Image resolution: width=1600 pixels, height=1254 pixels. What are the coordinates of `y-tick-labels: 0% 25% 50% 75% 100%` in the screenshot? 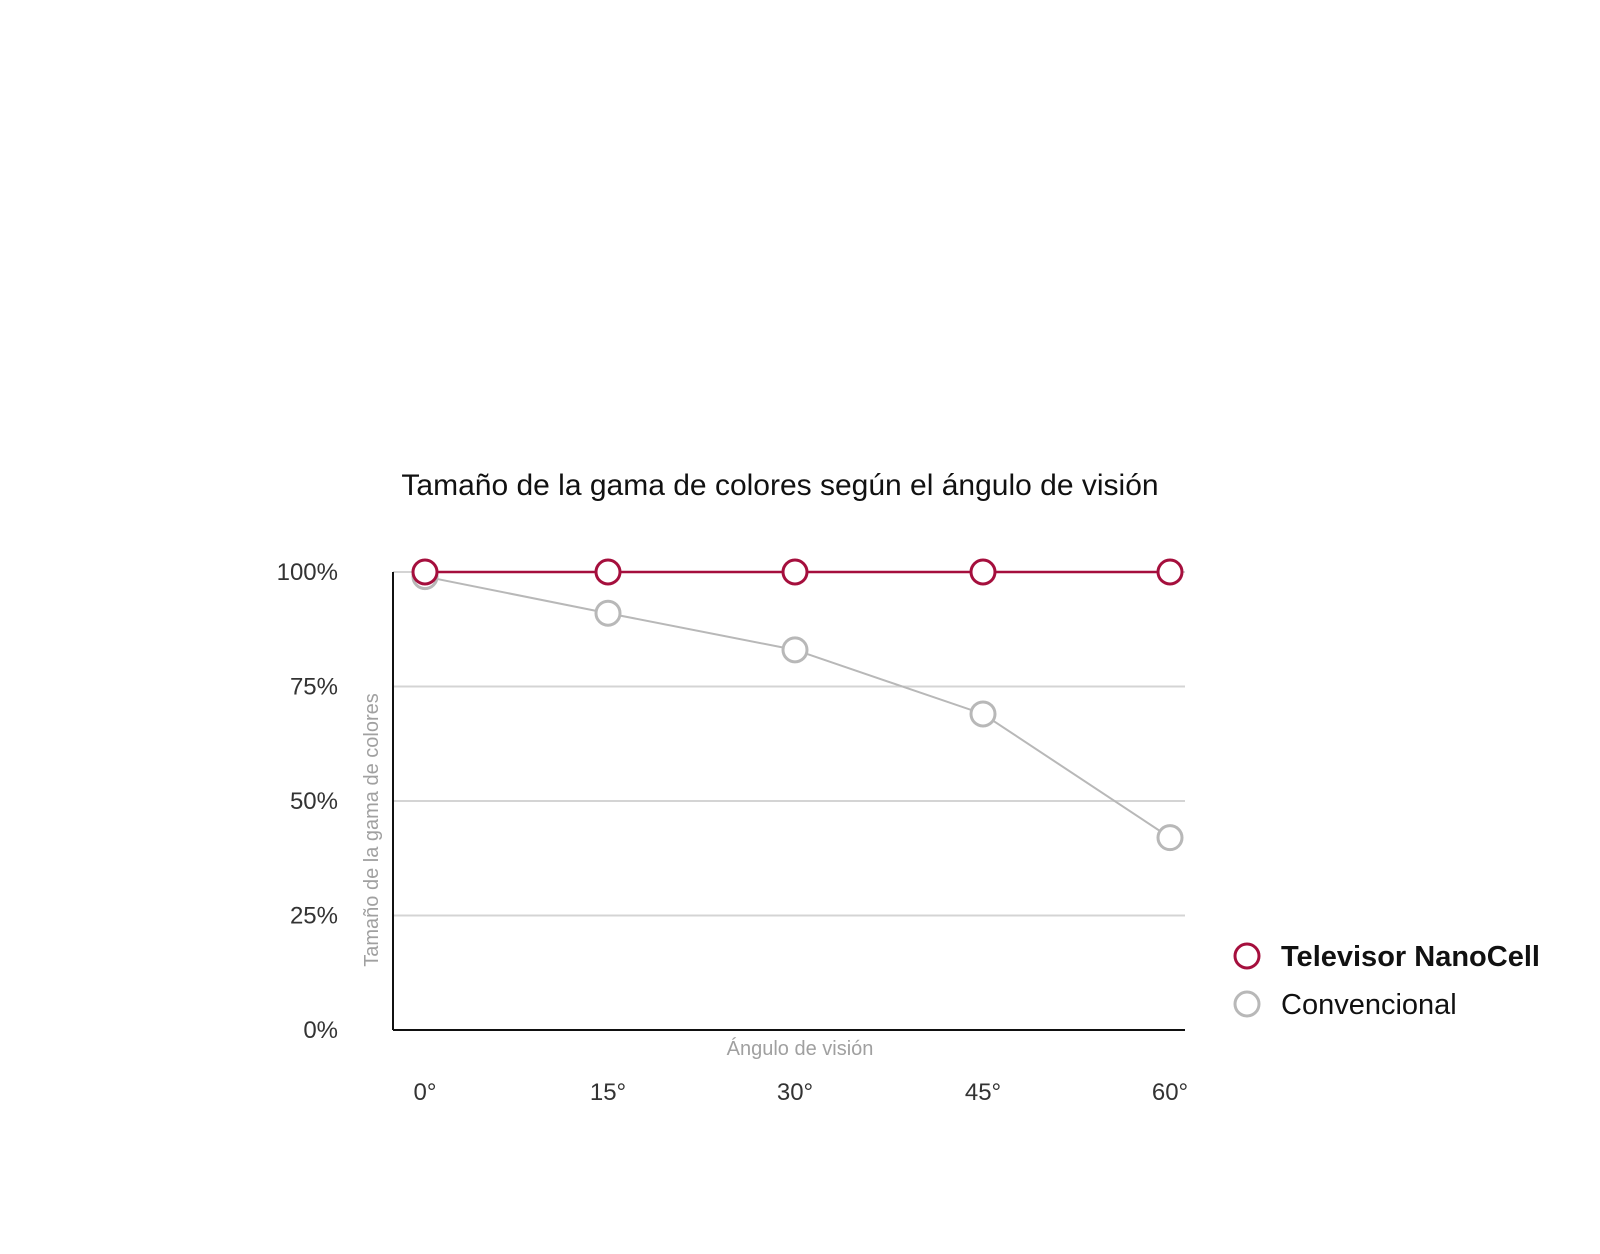 It's located at (307, 801).